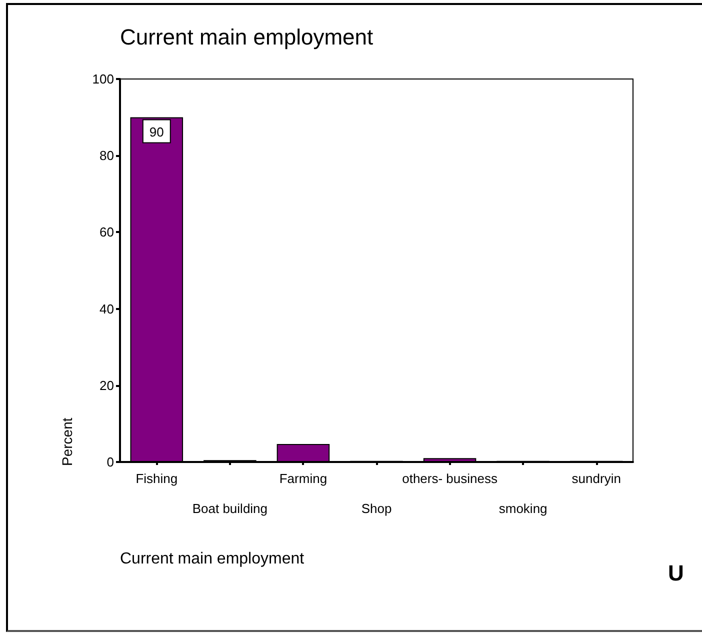 This screenshot has height=637, width=702. I want to click on y-tick-label: 100, so click(103, 79).